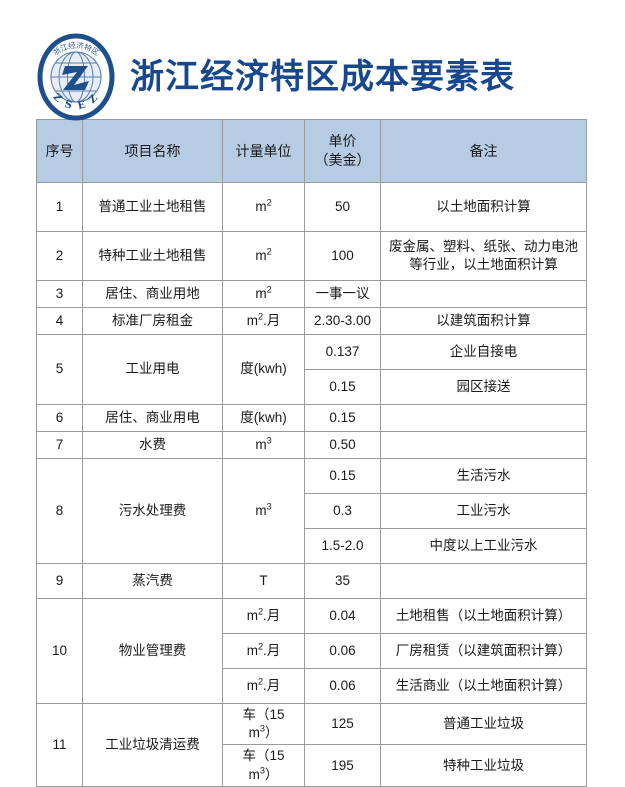 The width and height of the screenshot is (625, 787). Describe the element at coordinates (483, 686) in the screenshot. I see `cell-note: 生活商业（以土地面积计算）` at that location.